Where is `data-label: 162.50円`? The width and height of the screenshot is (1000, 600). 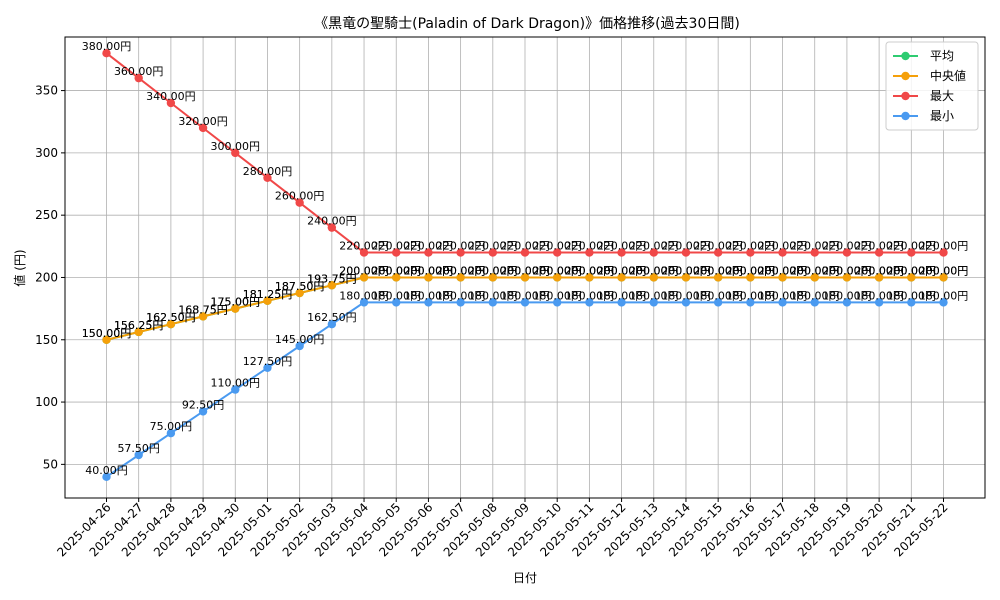
data-label: 162.50円 is located at coordinates (171, 317).